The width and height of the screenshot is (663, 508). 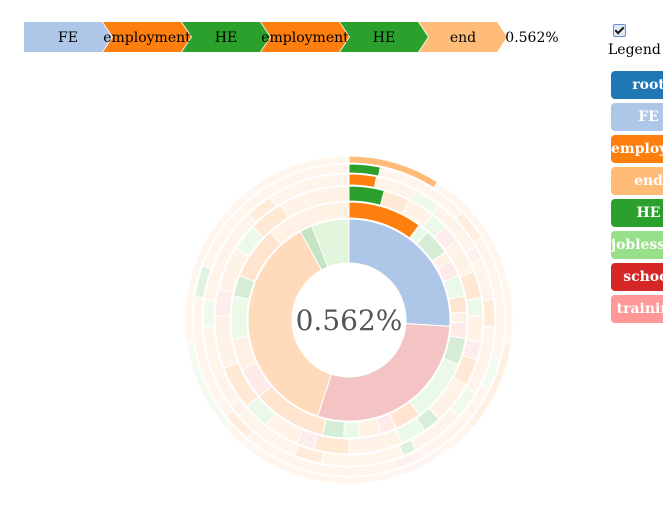 I want to click on breadcrumb-step-label: end, so click(x=463, y=38).